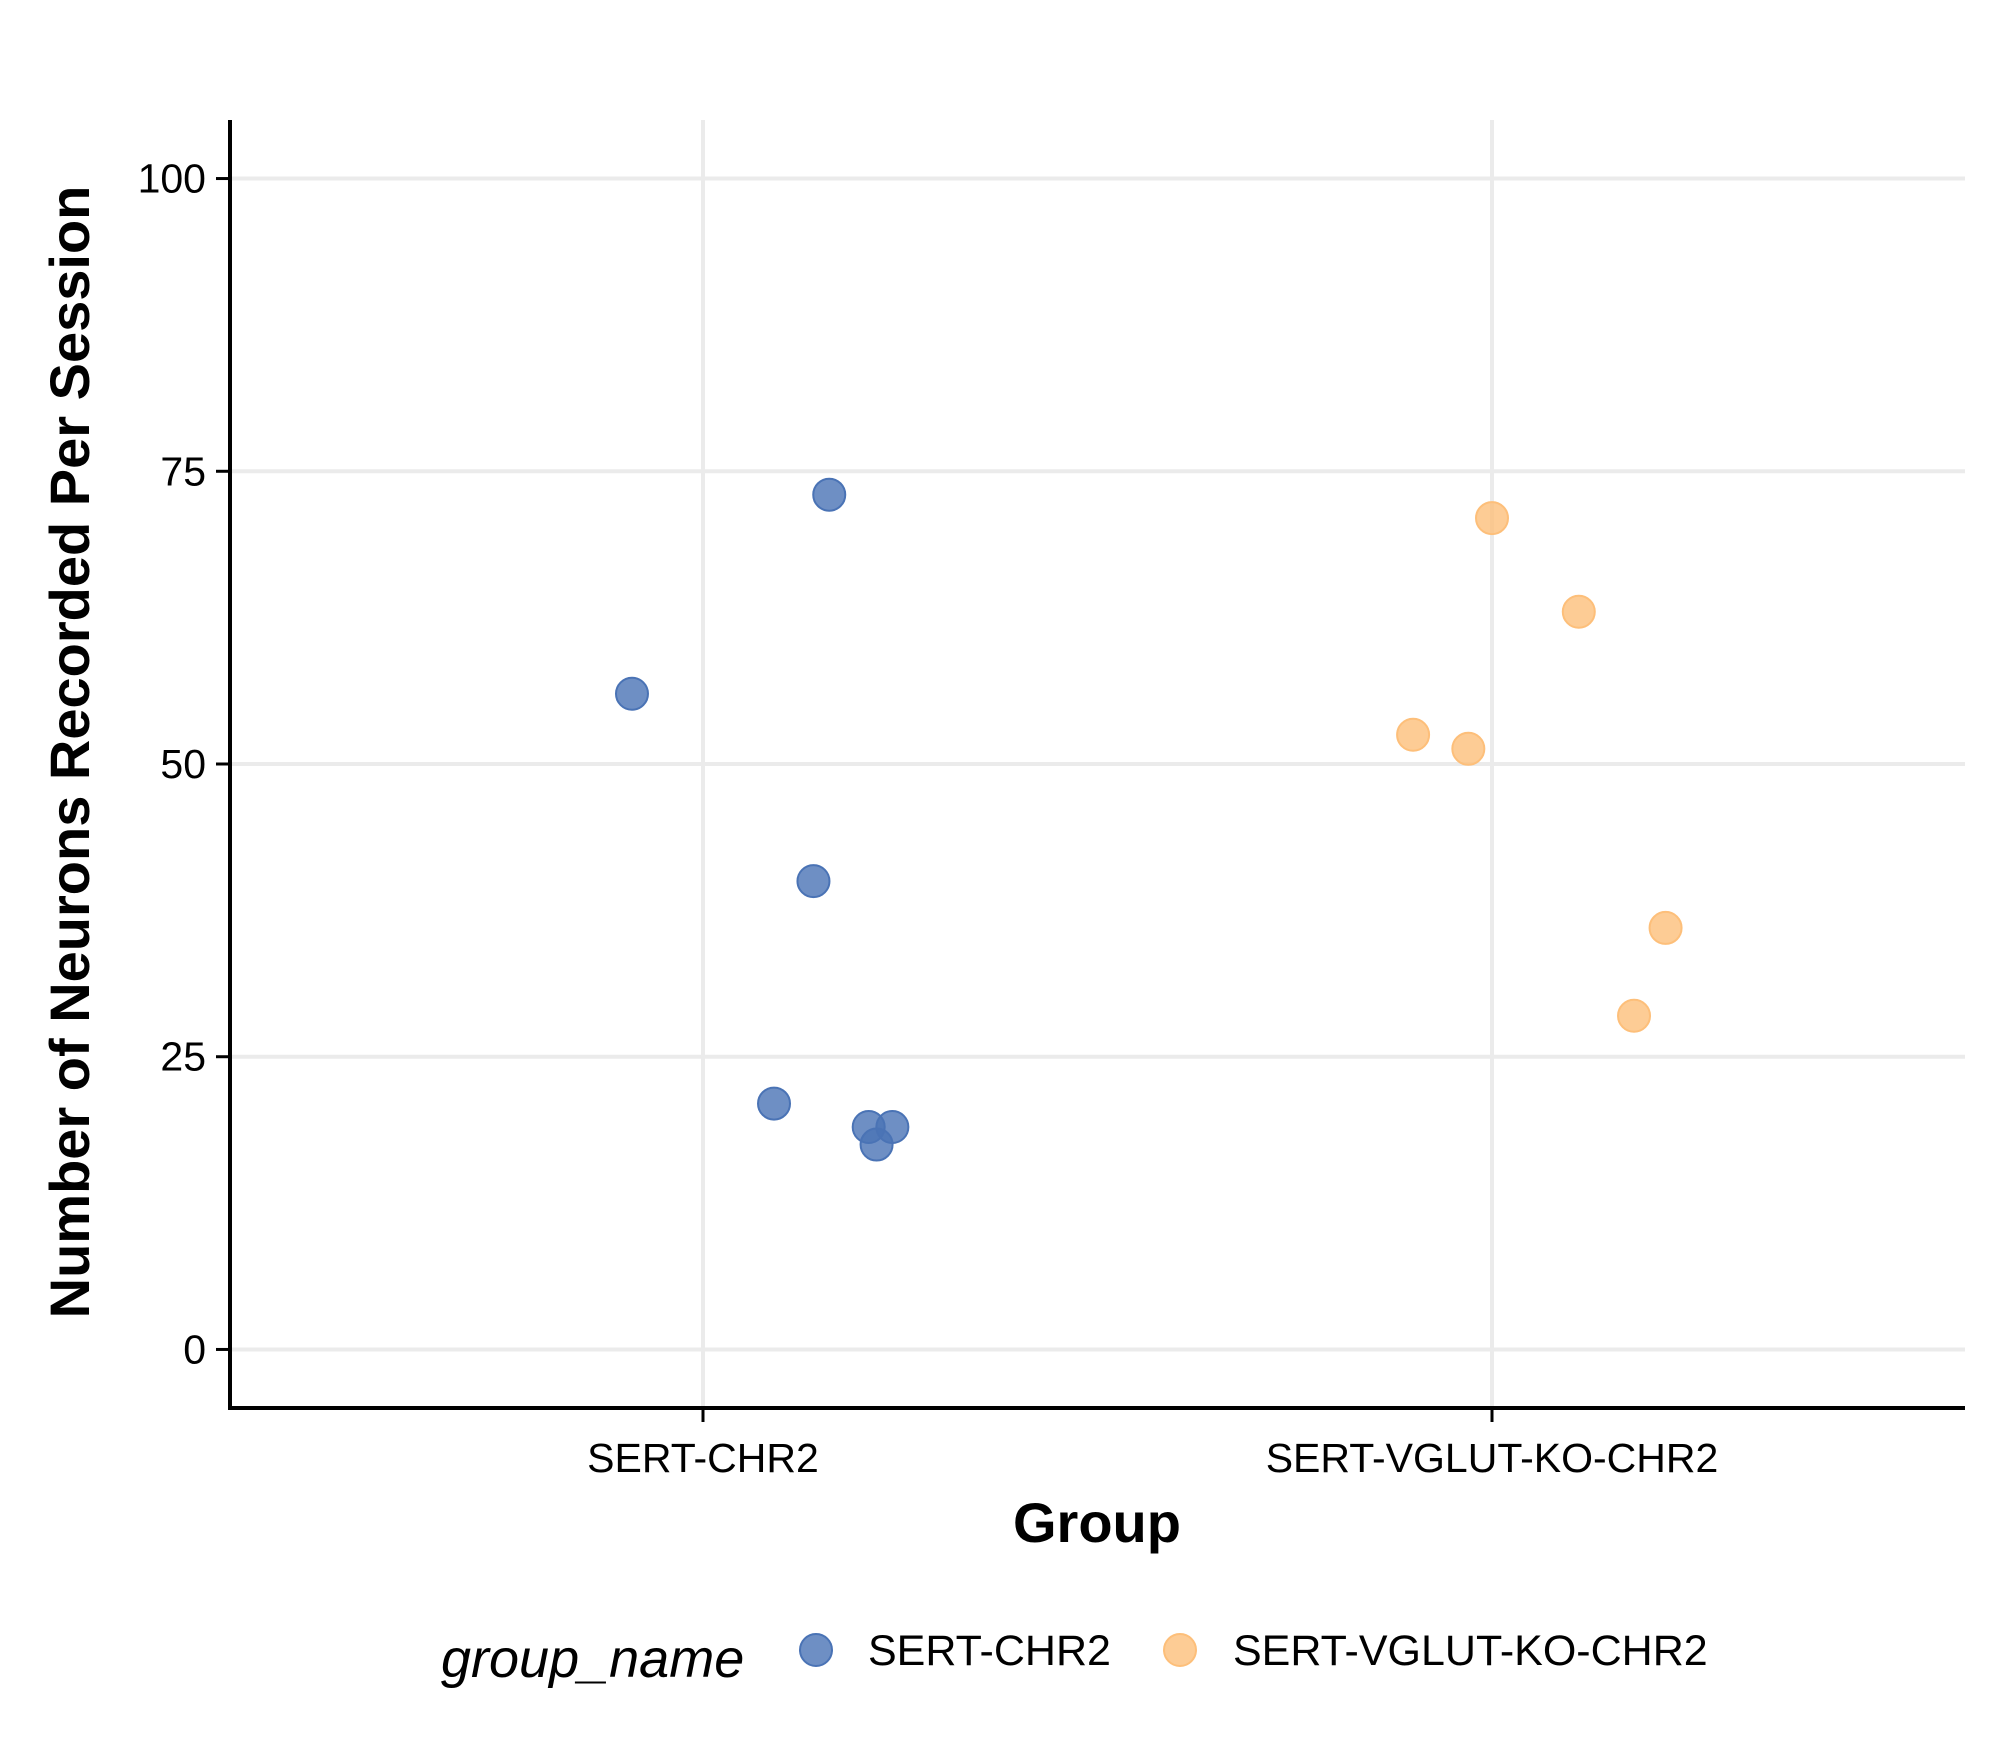 The width and height of the screenshot is (2012, 1759). Describe the element at coordinates (1492, 1458) in the screenshot. I see `x-tick-label-1: SERT-VGLUT-KO-CHR2` at that location.